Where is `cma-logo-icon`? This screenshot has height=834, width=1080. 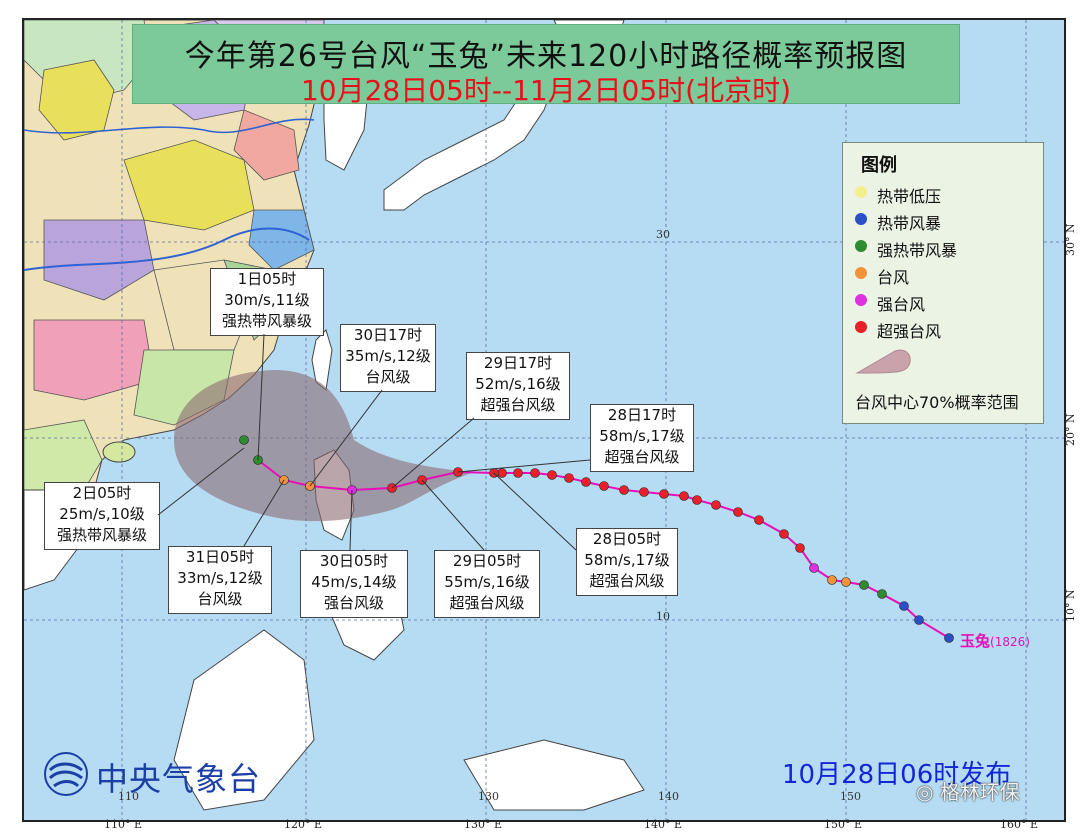
cma-logo-icon is located at coordinates (66, 774).